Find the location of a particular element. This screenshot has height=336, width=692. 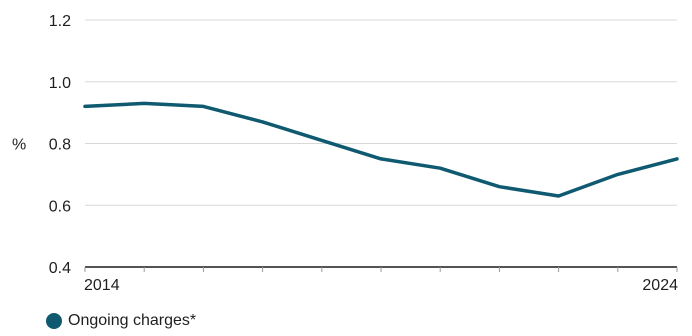

y-tick-label: 1.0 is located at coordinates (60, 83).